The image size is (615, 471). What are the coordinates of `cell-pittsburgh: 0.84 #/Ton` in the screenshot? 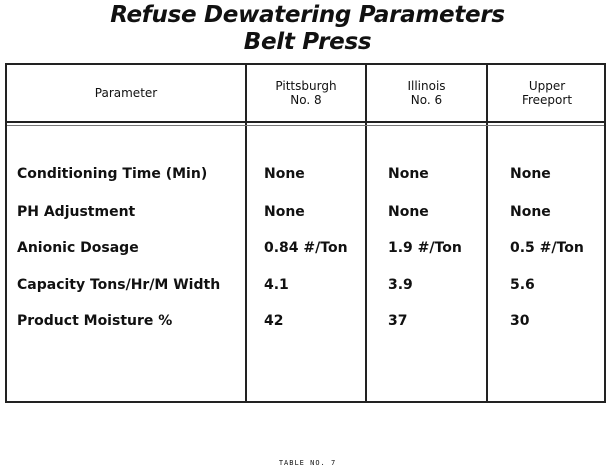 It's located at (306, 248).